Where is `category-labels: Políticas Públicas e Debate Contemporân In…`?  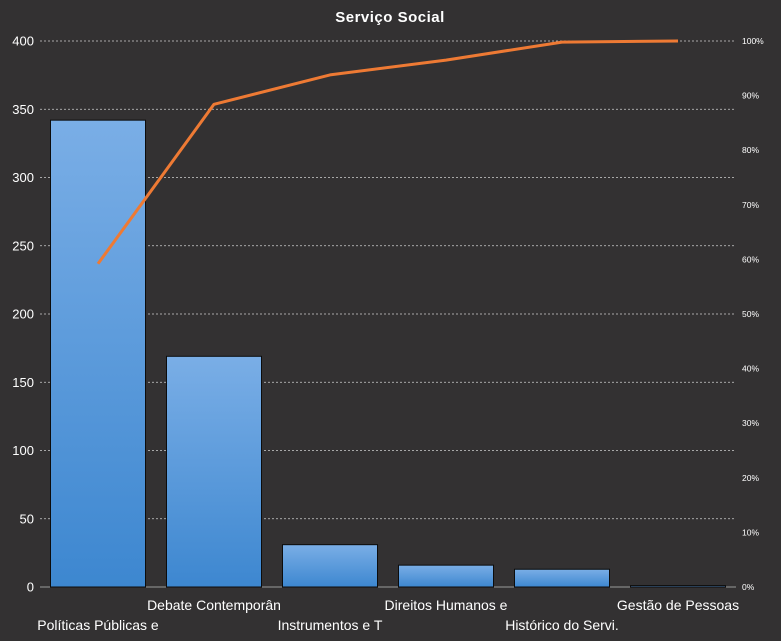 category-labels: Políticas Públicas e Debate Contemporân In… is located at coordinates (388, 615).